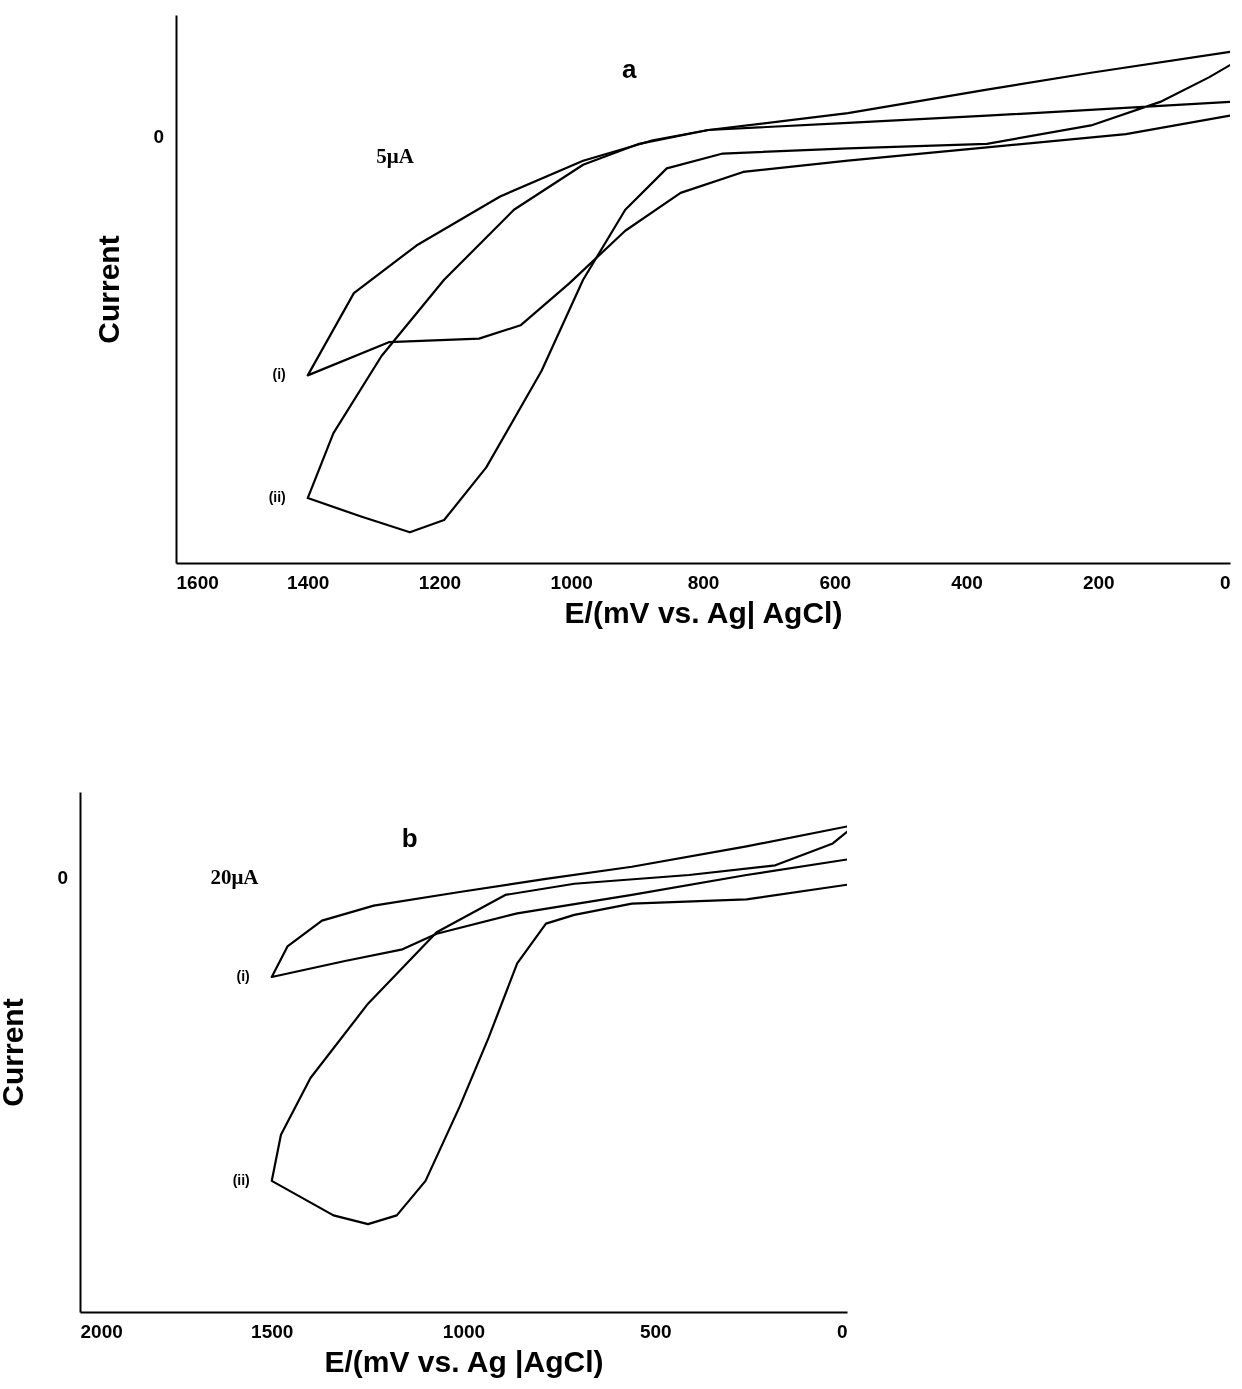  Describe the element at coordinates (703, 582) in the screenshot. I see `x-tick-label: 800` at that location.